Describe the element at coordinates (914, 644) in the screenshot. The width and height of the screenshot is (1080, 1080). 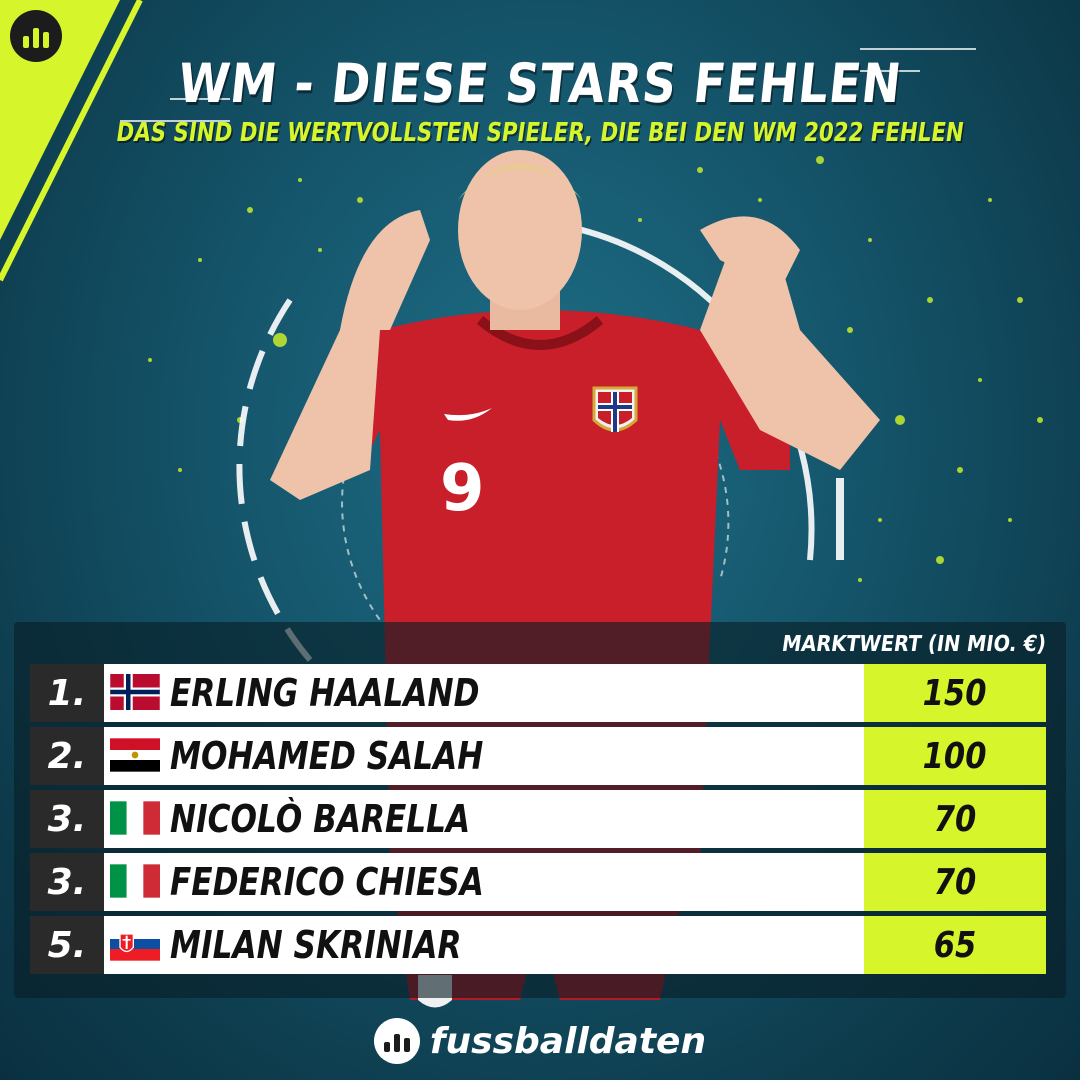
I see `market-value-header: MARKTWERT (IN MIO. €)` at that location.